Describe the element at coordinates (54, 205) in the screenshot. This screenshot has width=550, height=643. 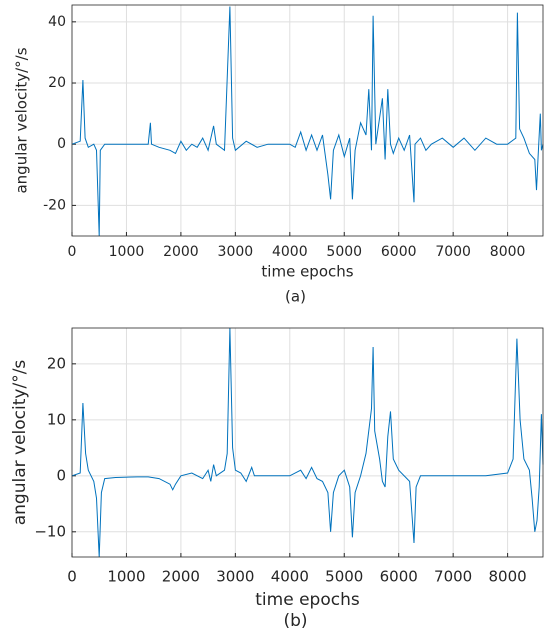
I see `y-tick-label: -20` at that location.